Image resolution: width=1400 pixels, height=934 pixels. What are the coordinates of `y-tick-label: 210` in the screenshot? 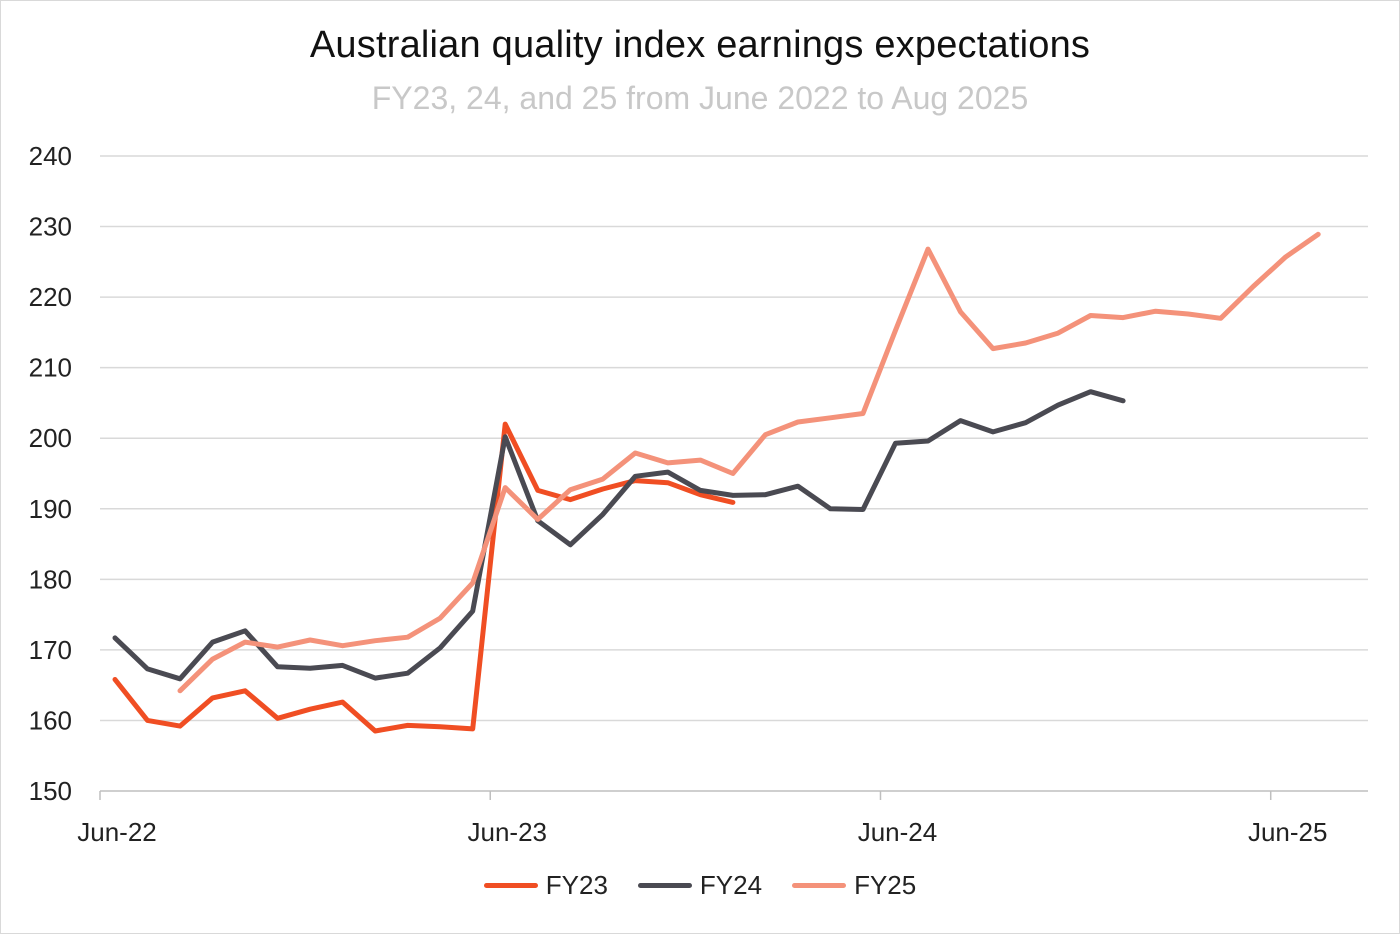 It's located at (50, 368).